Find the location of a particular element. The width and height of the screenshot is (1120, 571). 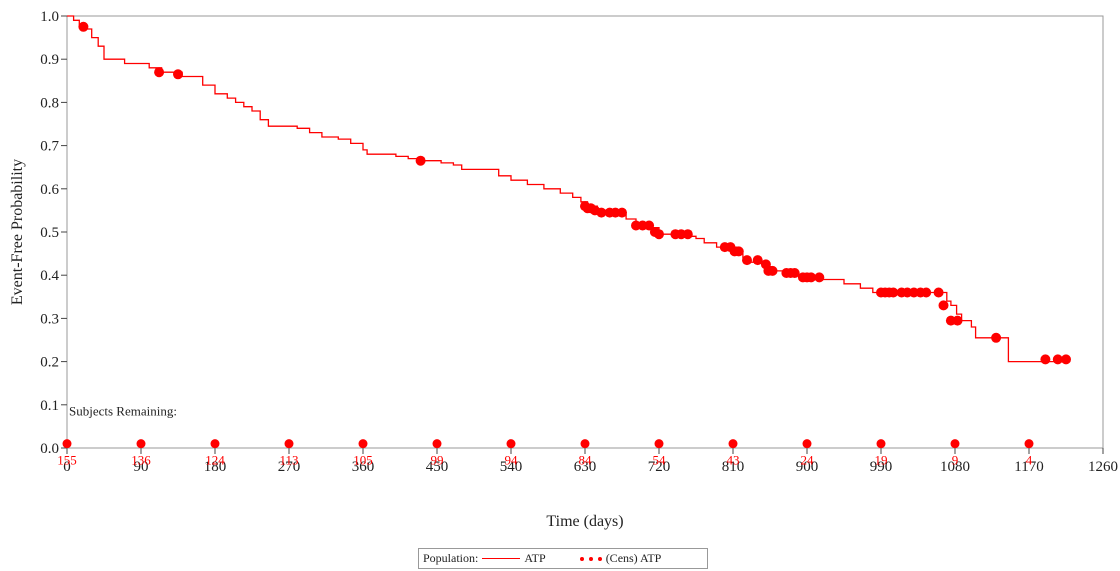

x-tick-label: 180 is located at coordinates (215, 467).